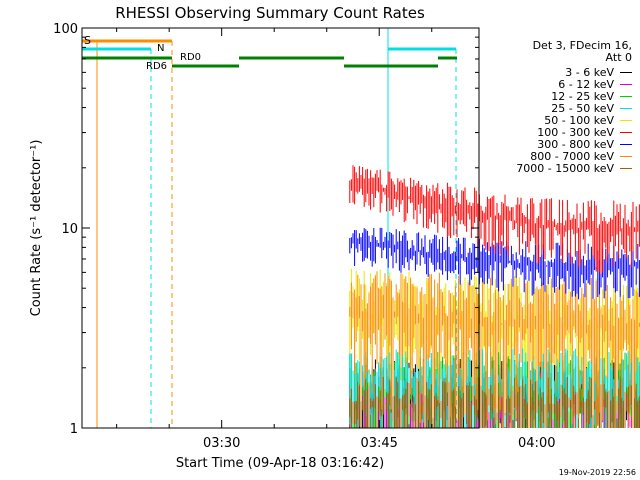  I want to click on legend-item: 6 - 12 keV, so click(551, 84).